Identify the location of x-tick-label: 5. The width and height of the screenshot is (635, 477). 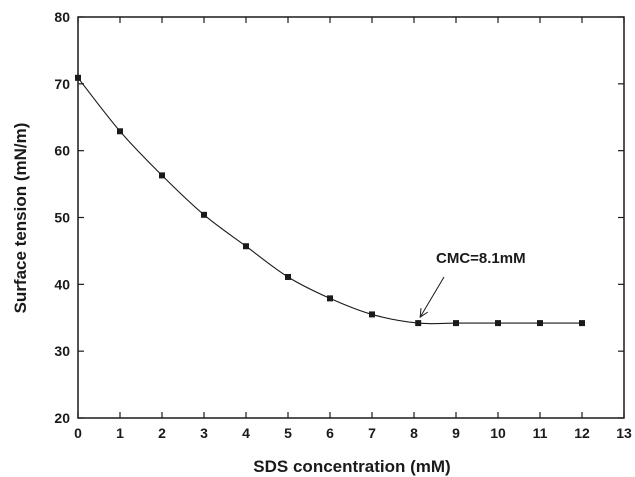
(288, 433).